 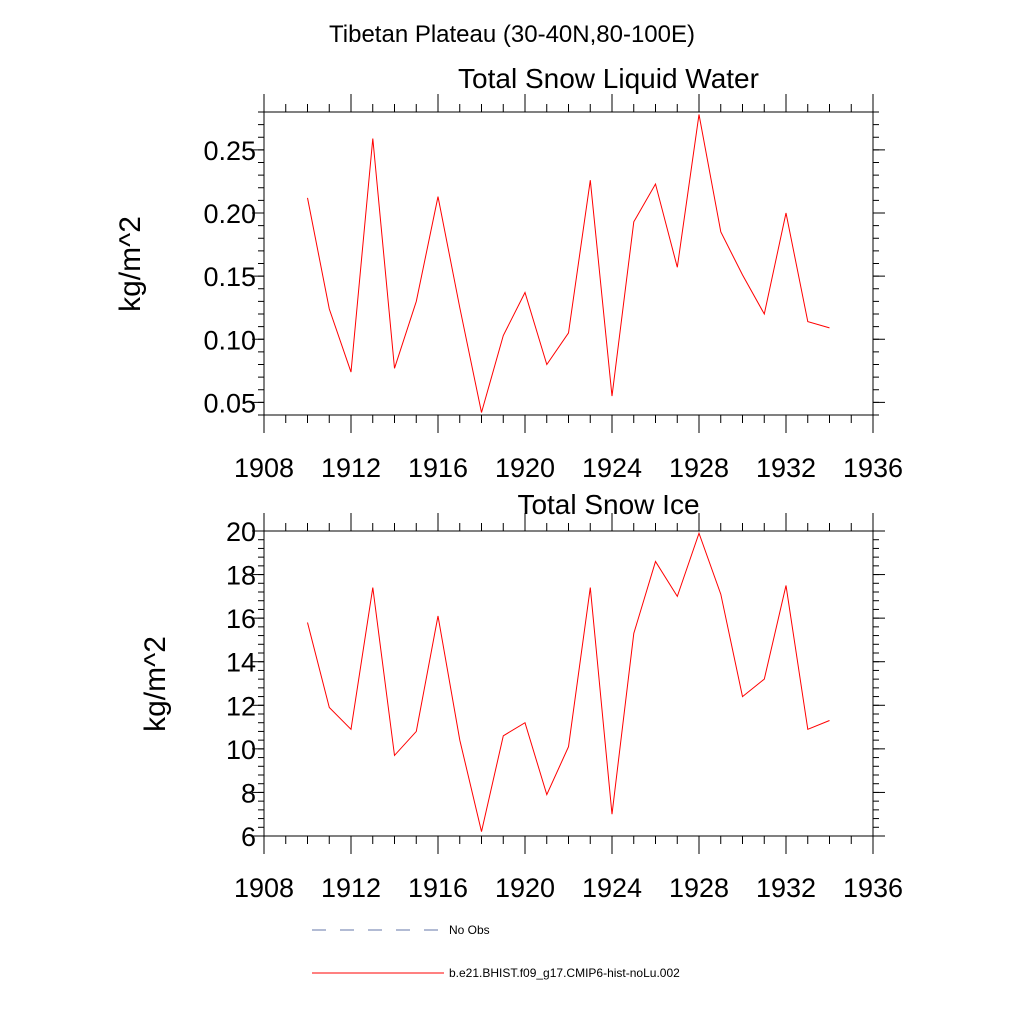 What do you see at coordinates (469, 930) in the screenshot?
I see `legend-label-no-obs: No Obs` at bounding box center [469, 930].